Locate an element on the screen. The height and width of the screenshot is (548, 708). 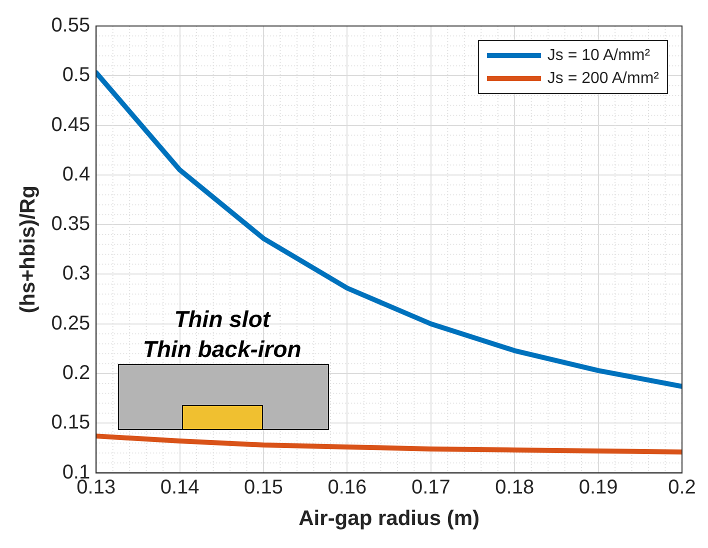
y-tick-label: 0.25 is located at coordinates (70, 323).